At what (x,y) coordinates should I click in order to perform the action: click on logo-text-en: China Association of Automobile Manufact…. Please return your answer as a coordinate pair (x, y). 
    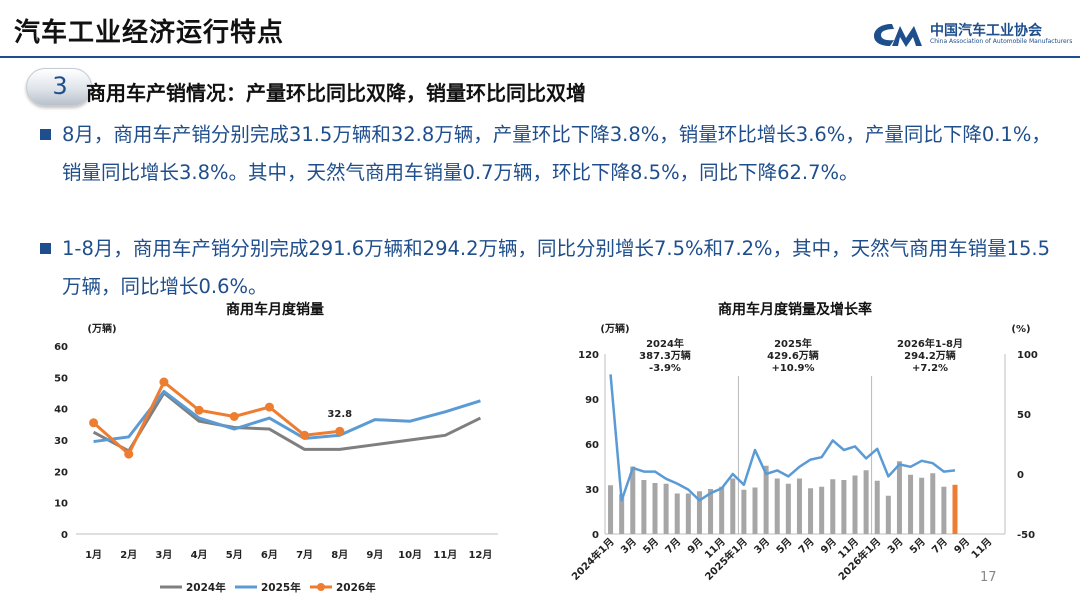
    Looking at the image, I should click on (1001, 41).